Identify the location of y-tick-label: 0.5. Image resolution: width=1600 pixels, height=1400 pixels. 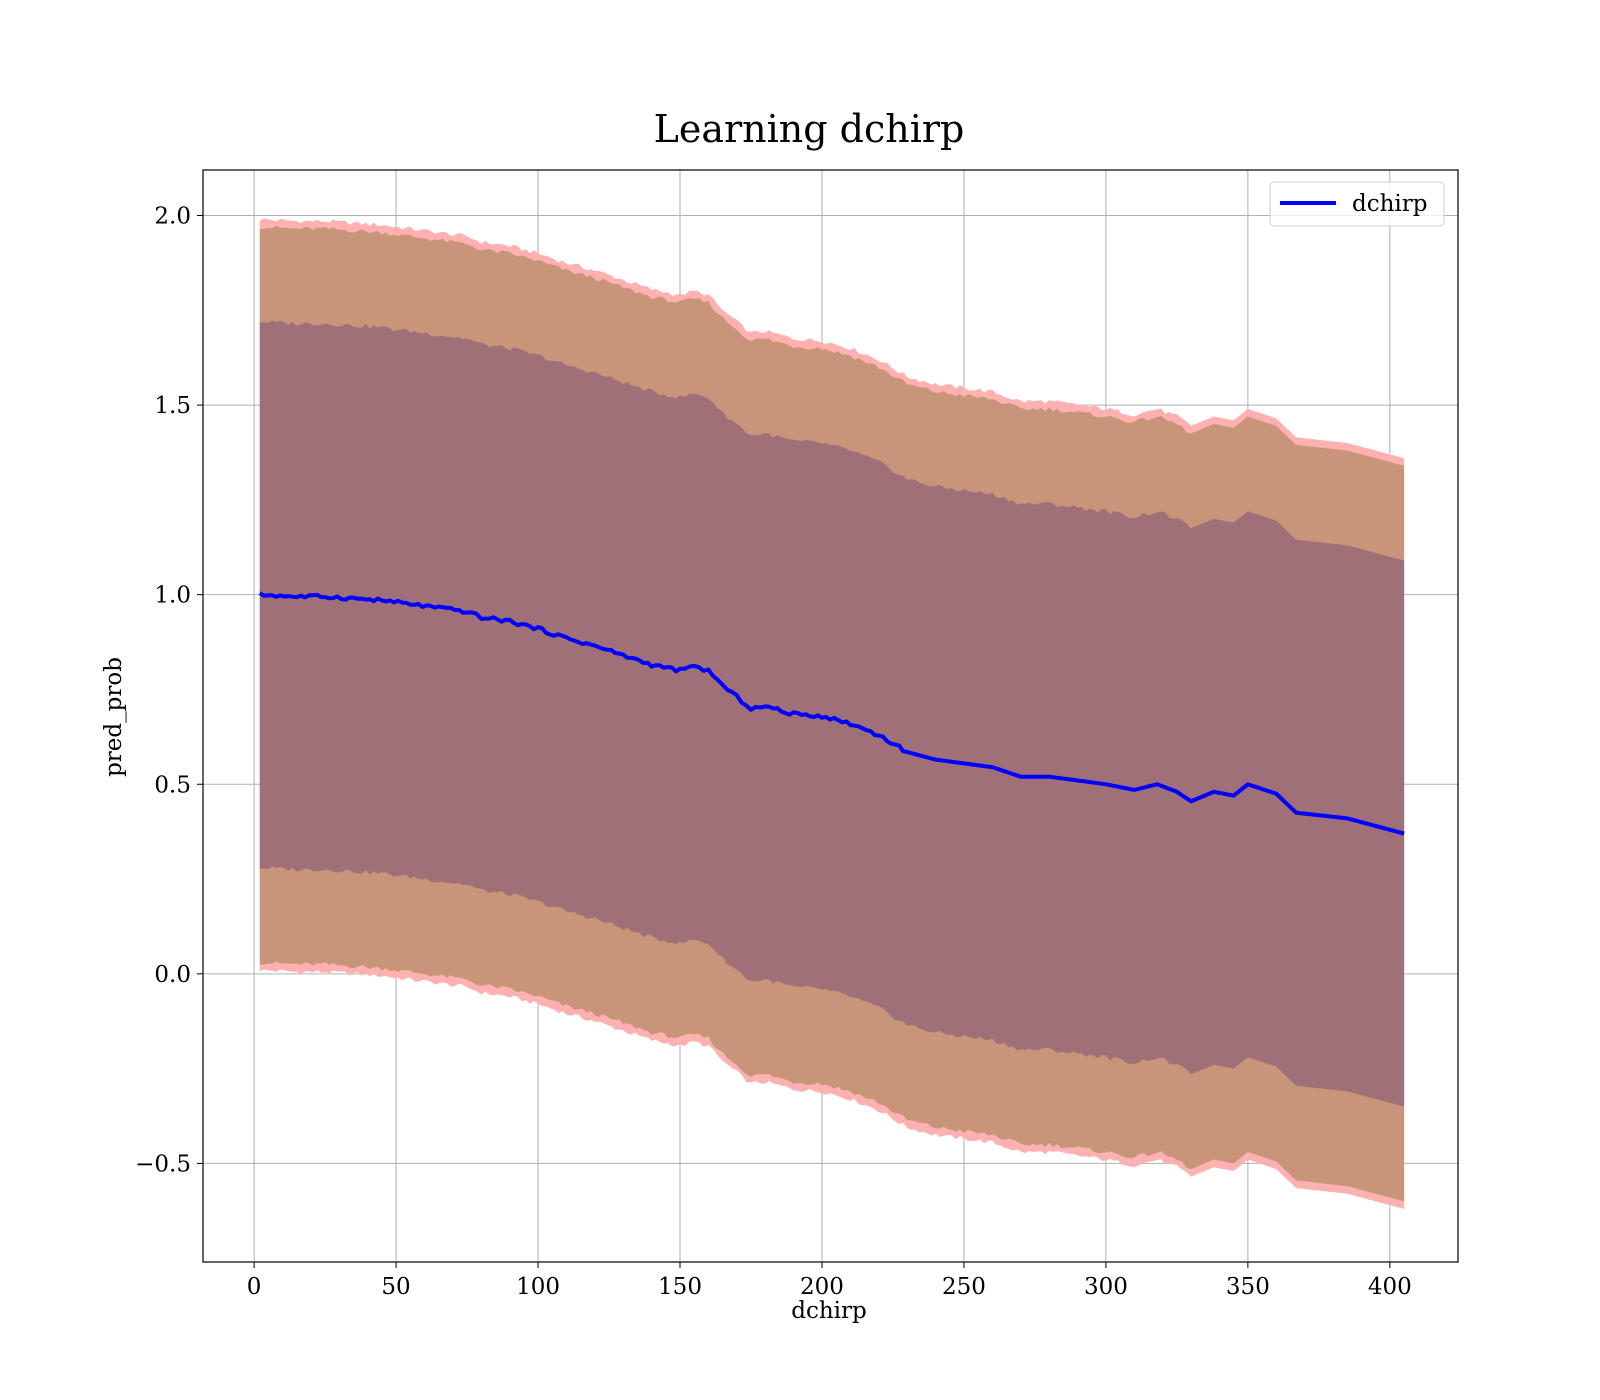
(172, 785).